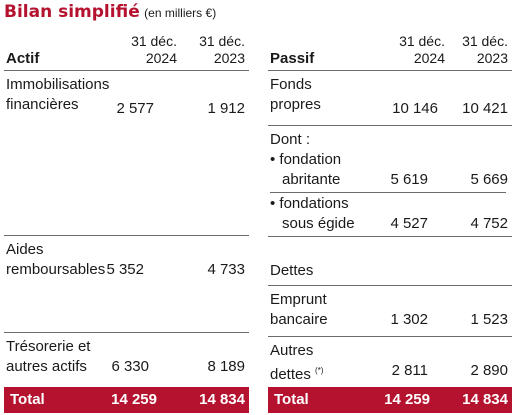  What do you see at coordinates (312, 214) in the screenshot?
I see `row-label: • fondations sous égide` at bounding box center [312, 214].